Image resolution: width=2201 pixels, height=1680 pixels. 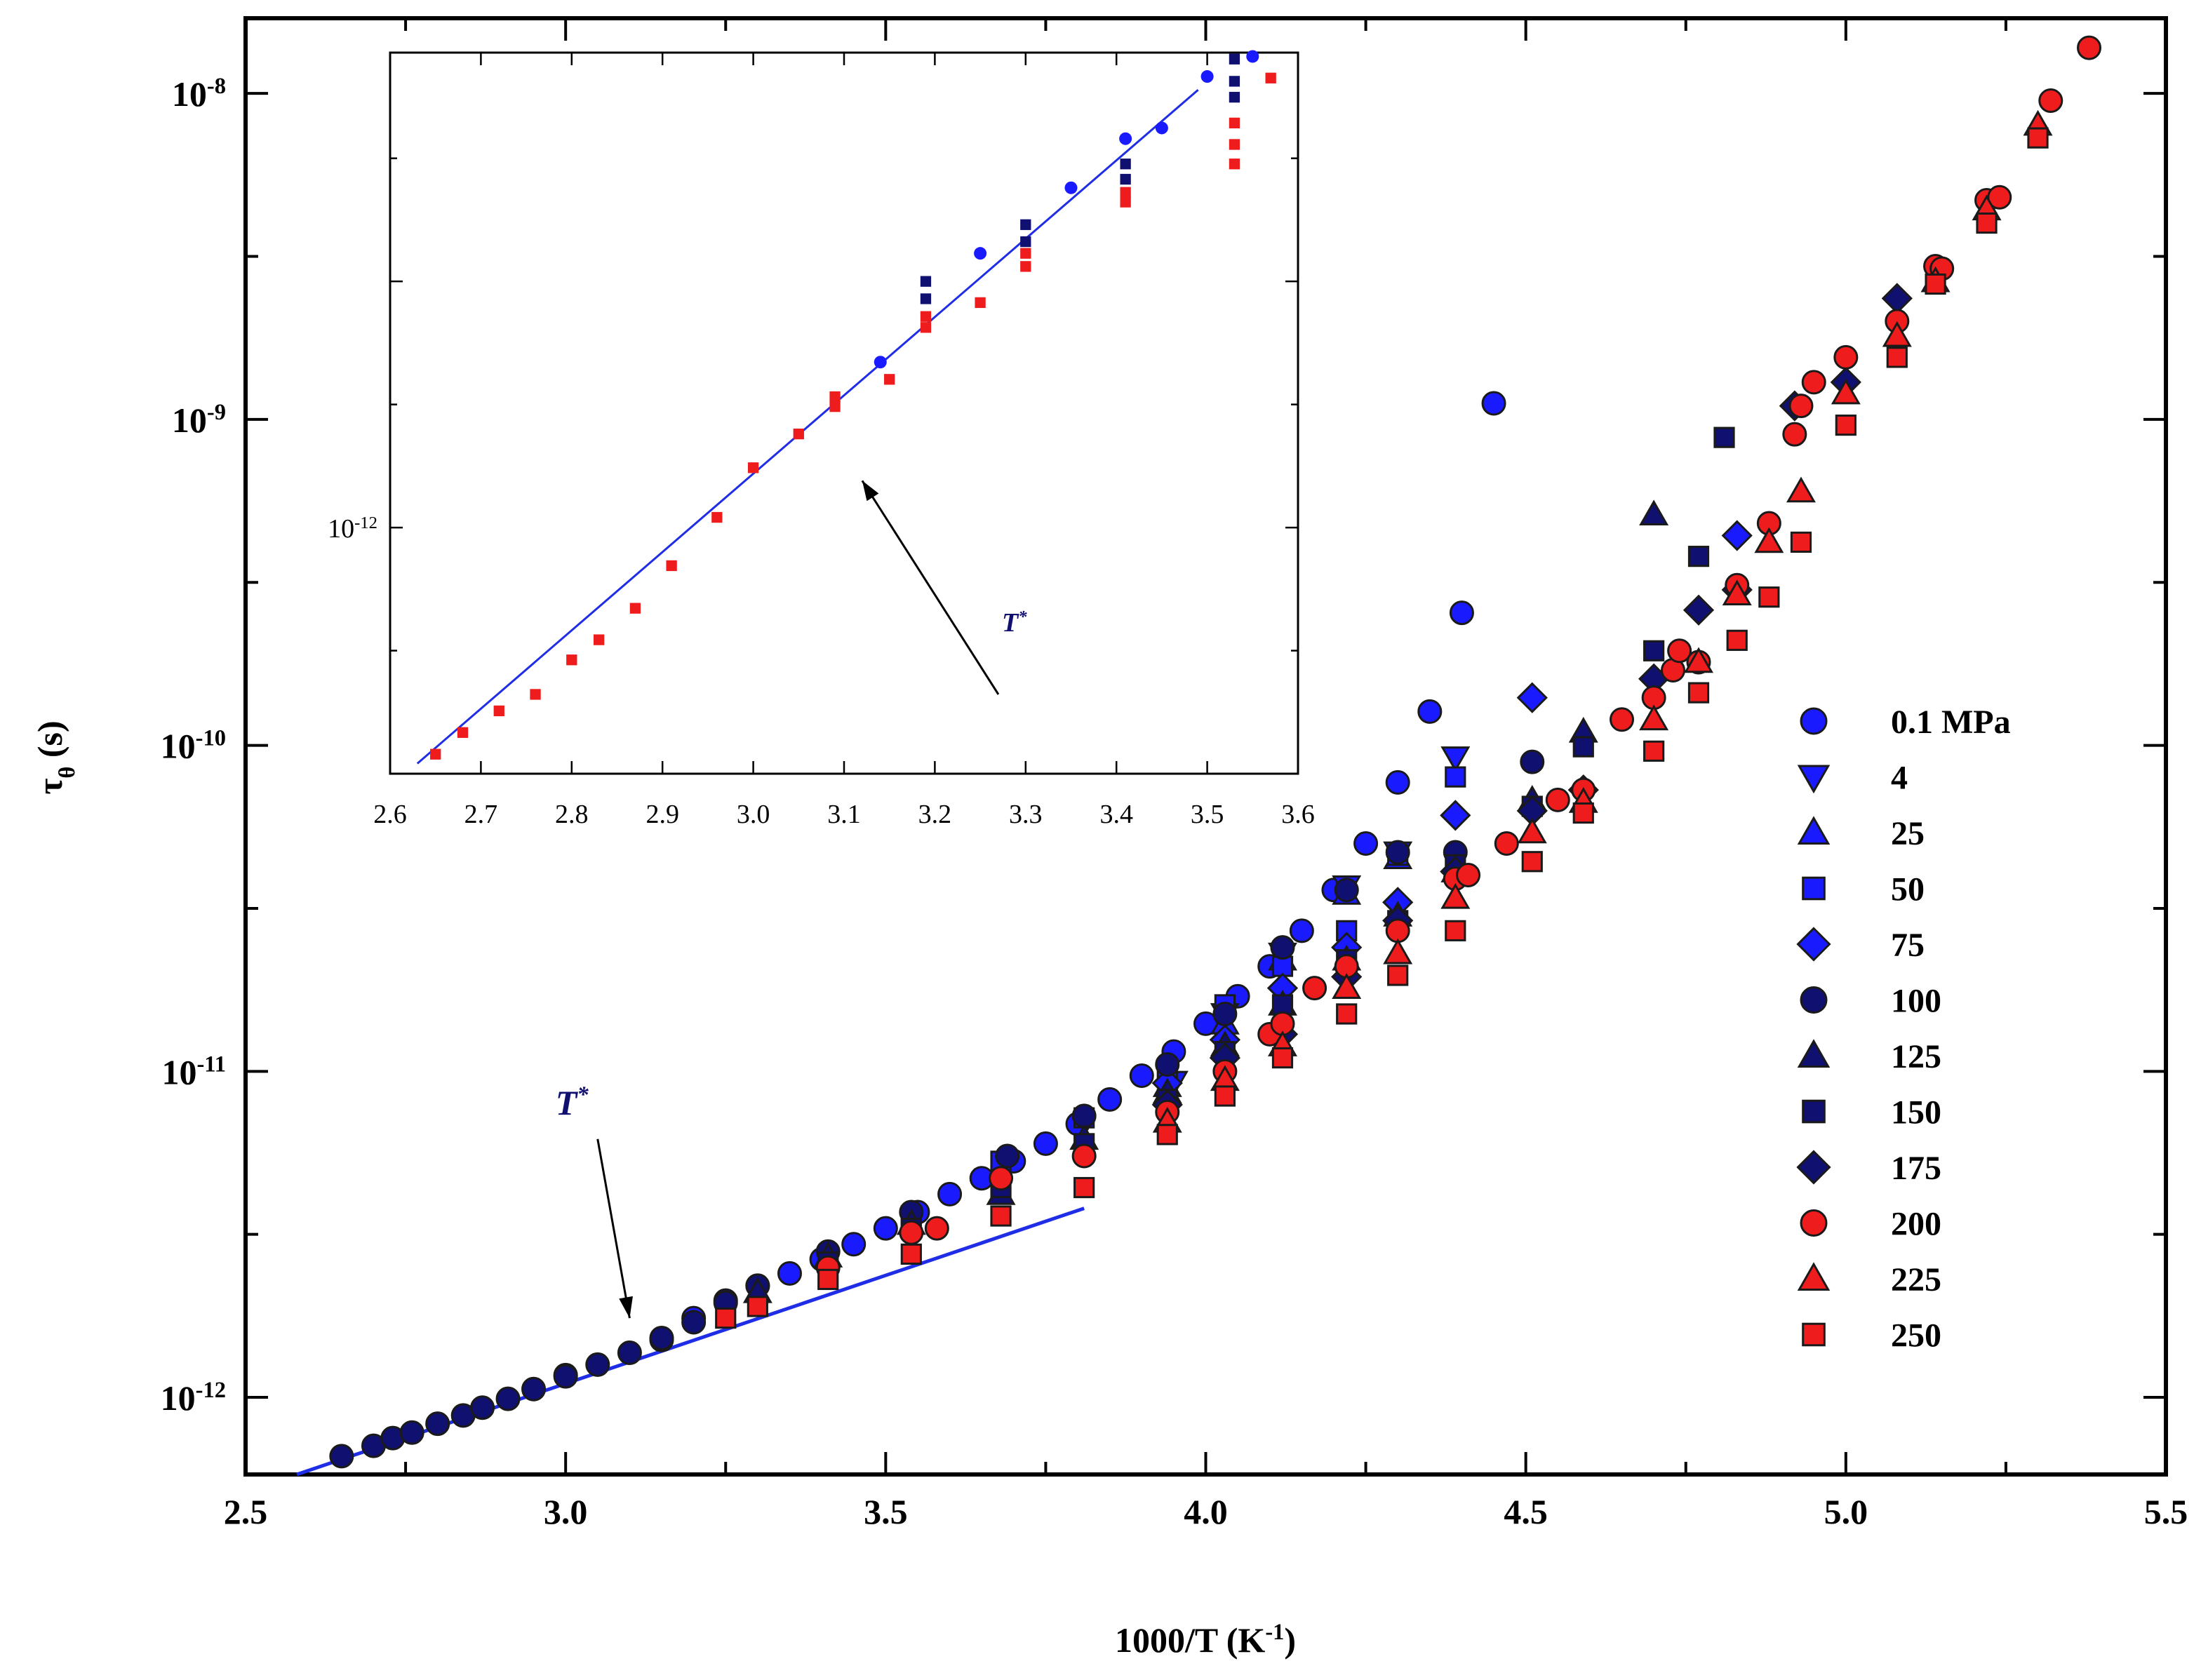 I want to click on legend-label: 4, so click(x=1899, y=779).